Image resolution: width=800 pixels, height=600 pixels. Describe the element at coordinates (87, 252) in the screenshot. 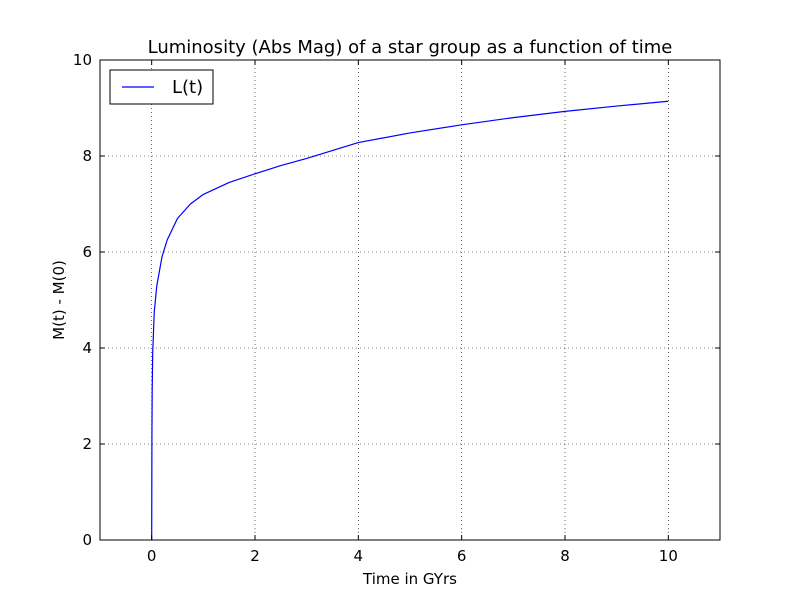

I see `y-tick-label: 6` at that location.